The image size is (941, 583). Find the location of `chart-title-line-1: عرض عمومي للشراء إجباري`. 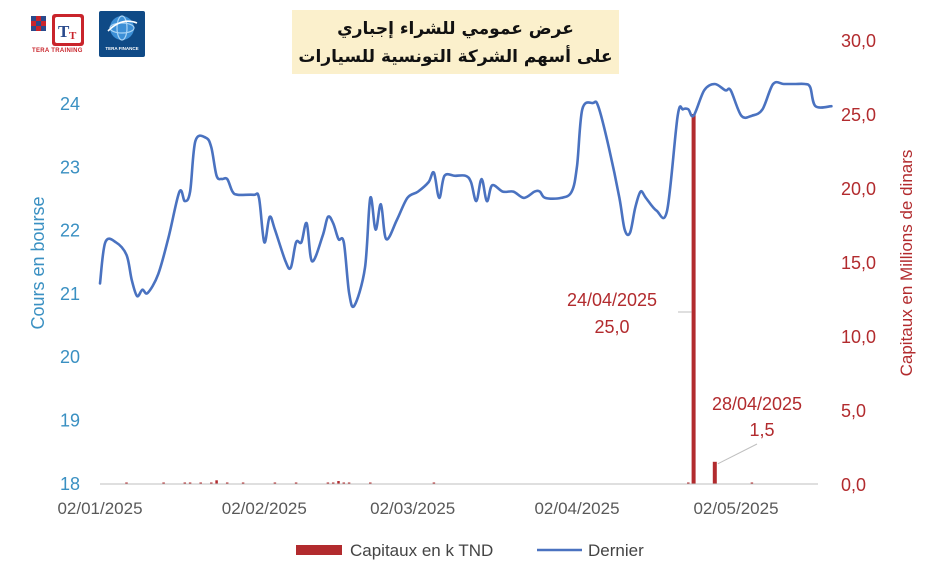

chart-title-line-1: عرض عمومي للشراء إجباري is located at coordinates (455, 29).